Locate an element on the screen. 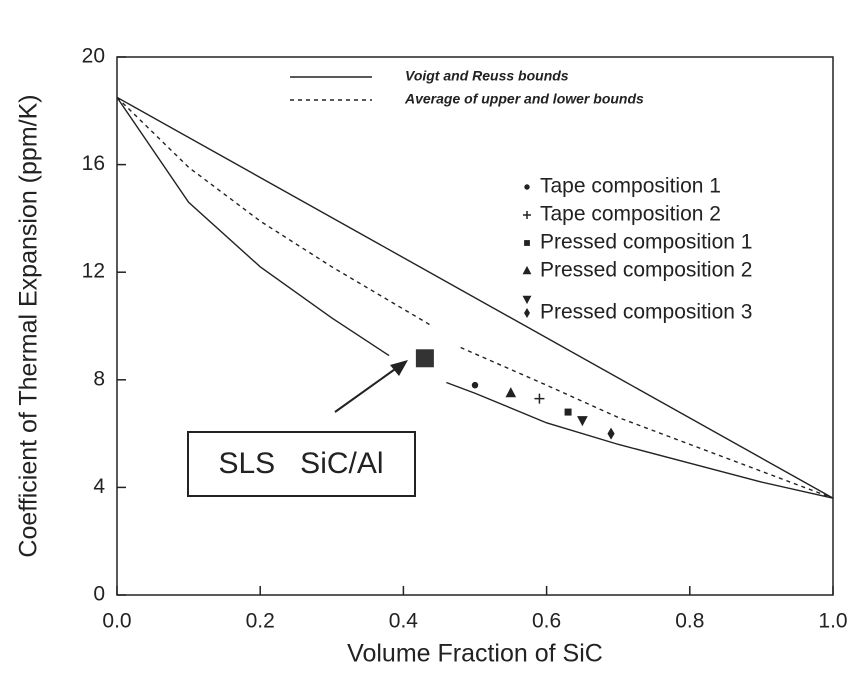 Image resolution: width=861 pixels, height=677 pixels. y-tick-label: 8 is located at coordinates (99, 378).